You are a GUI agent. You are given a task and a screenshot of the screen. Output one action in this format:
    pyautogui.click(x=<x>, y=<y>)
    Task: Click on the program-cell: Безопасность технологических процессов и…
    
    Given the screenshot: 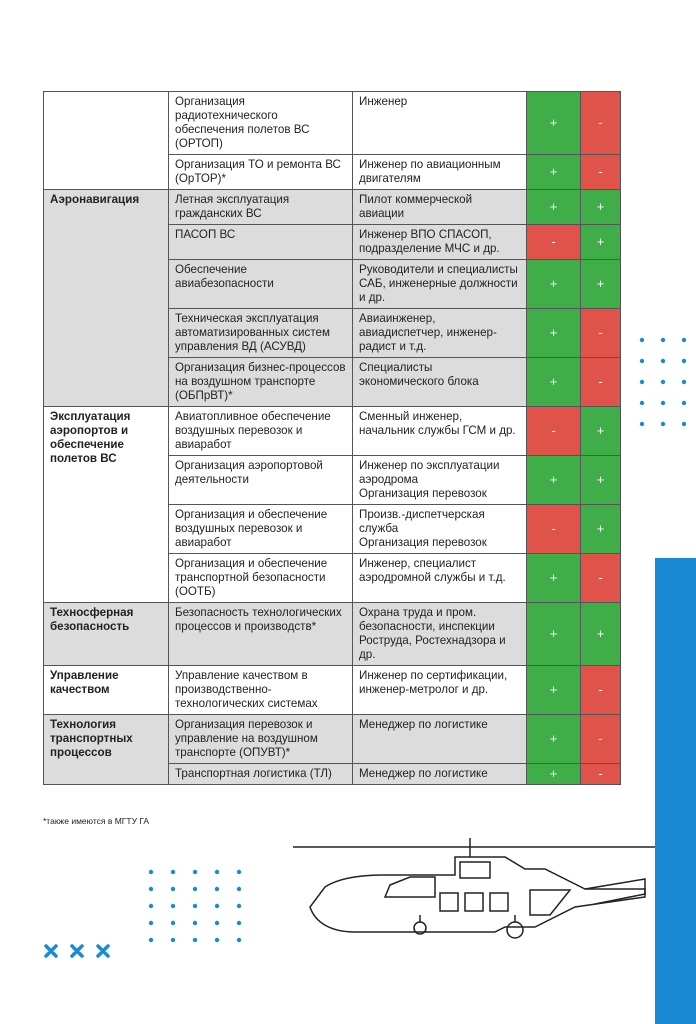 What is the action you would take?
    pyautogui.click(x=260, y=634)
    